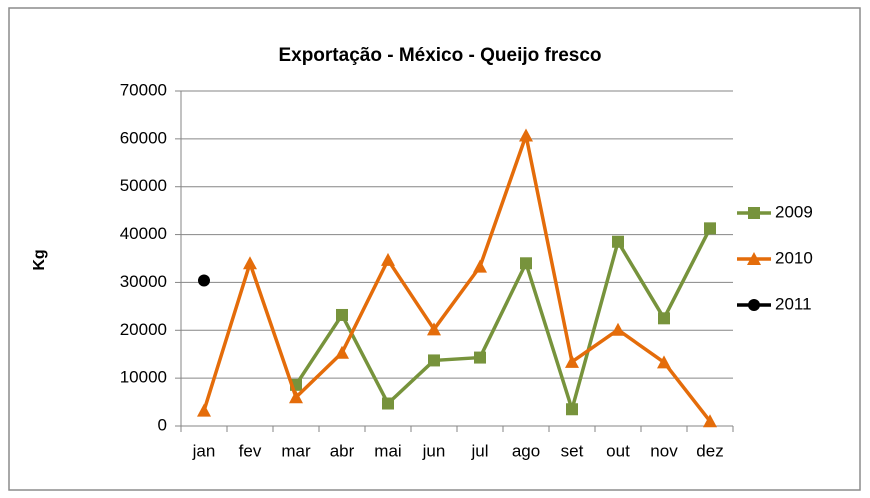 The height and width of the screenshot is (498, 870). I want to click on legend-label: 2010, so click(794, 257).